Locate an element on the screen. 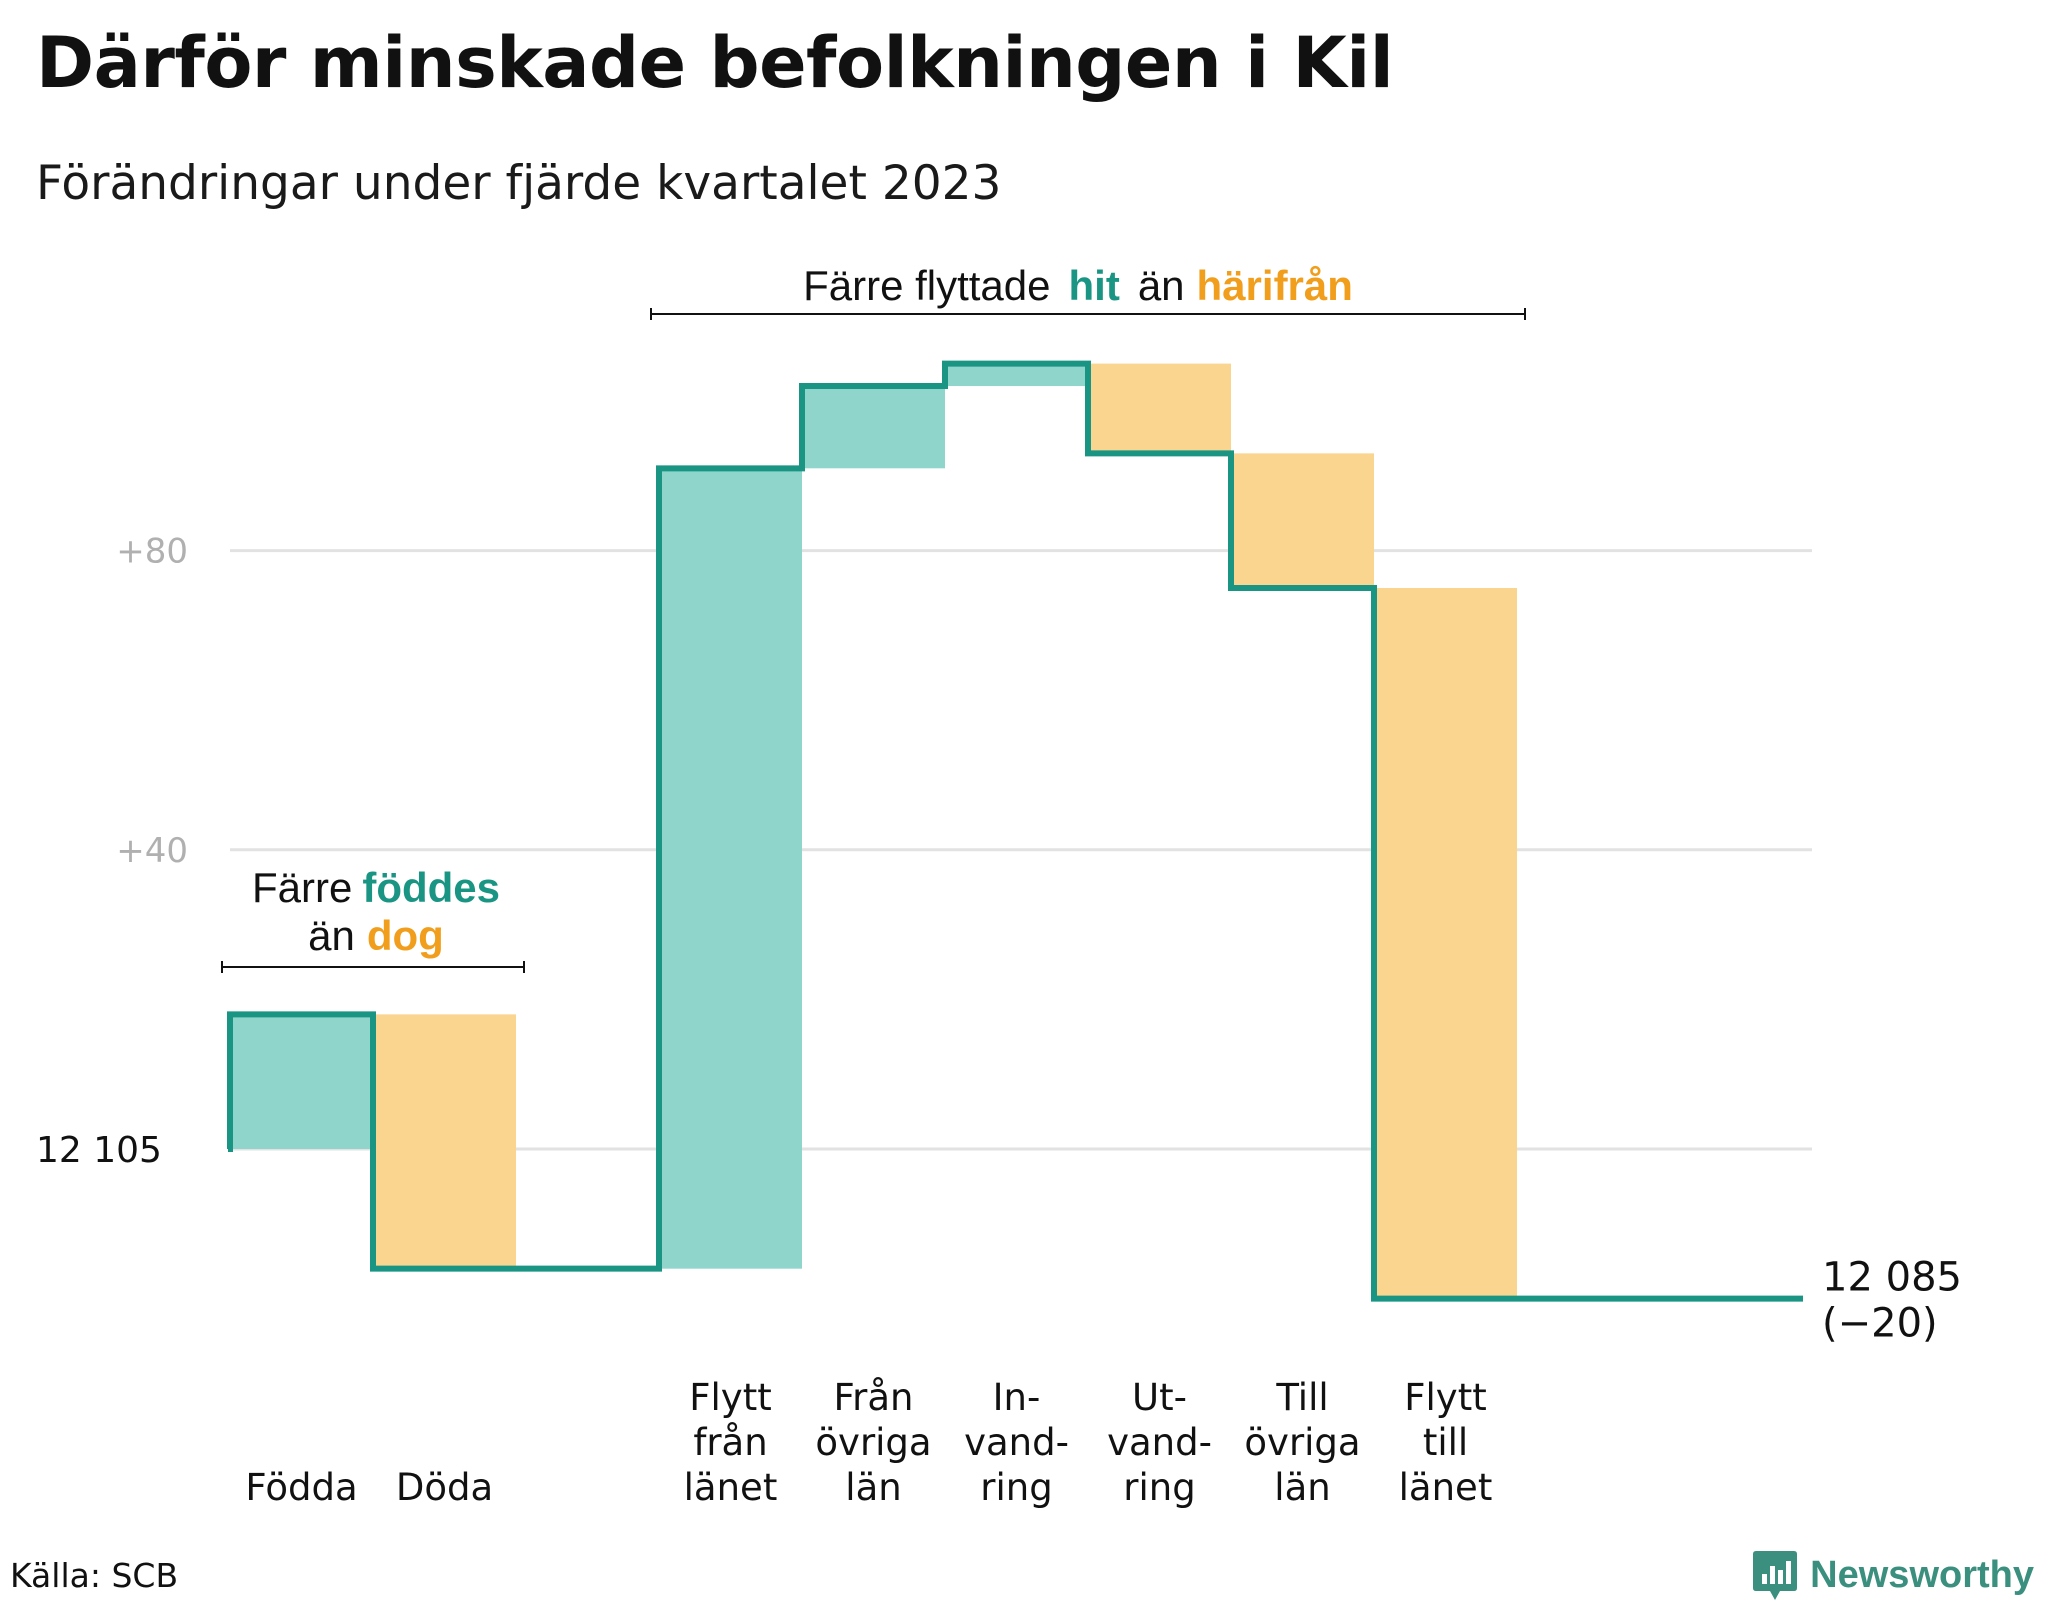 The height and width of the screenshot is (1602, 2048). brand-name: Newsworthy is located at coordinates (1922, 1574).